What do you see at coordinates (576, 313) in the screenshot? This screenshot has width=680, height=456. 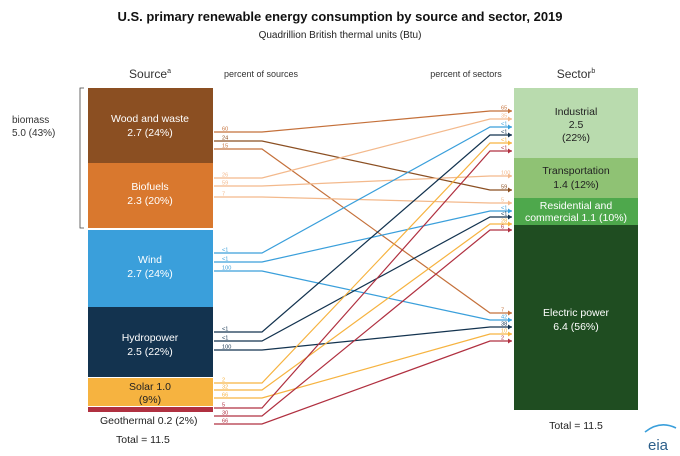 I see `sector-electric-name: Electric power` at bounding box center [576, 313].